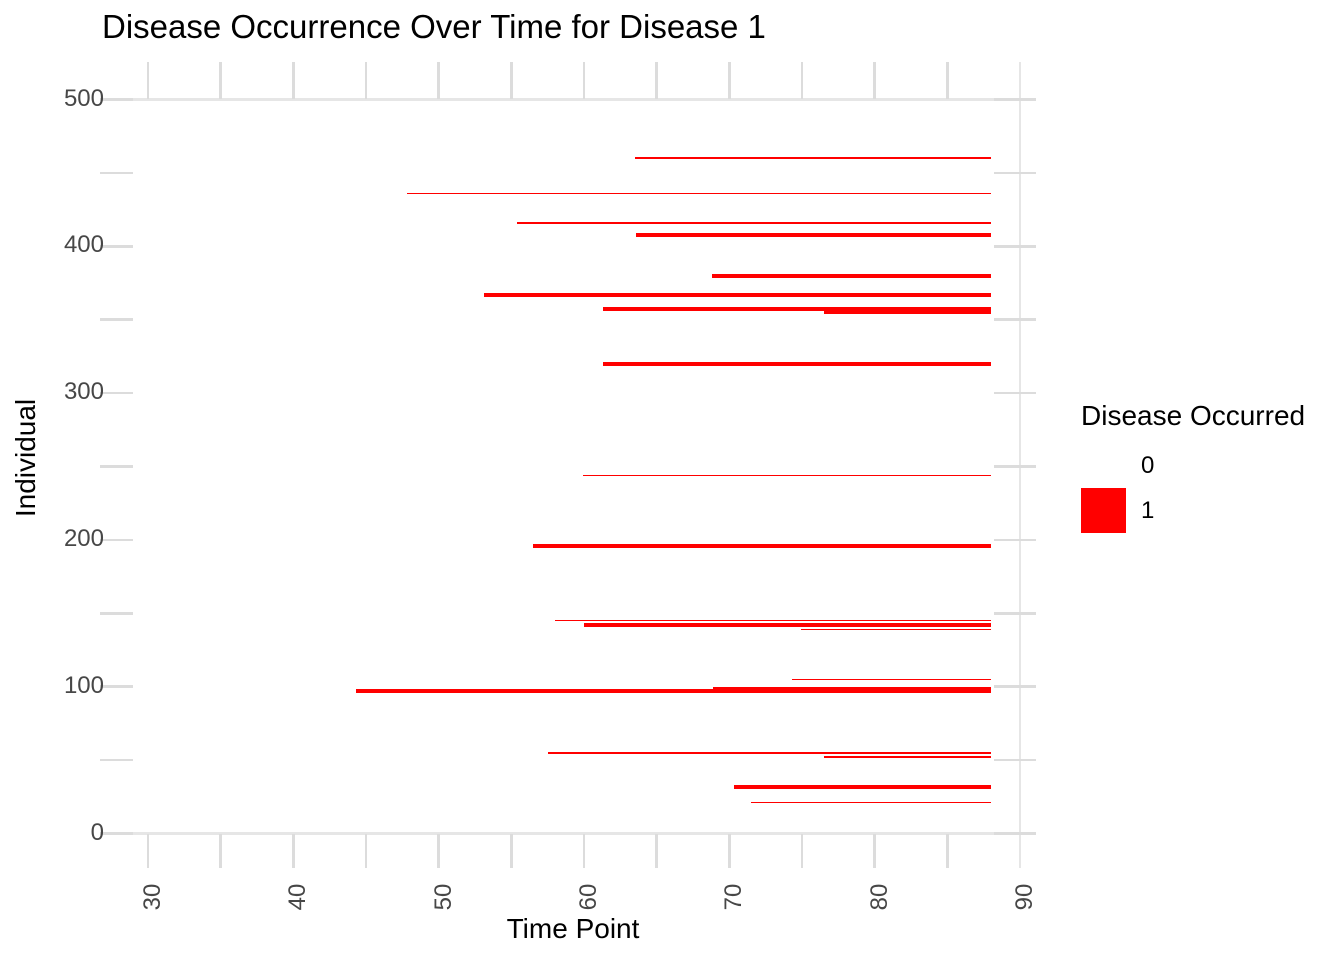 Image resolution: width=1344 pixels, height=960 pixels. Describe the element at coordinates (1148, 465) in the screenshot. I see `legend-label-0: 0` at that location.